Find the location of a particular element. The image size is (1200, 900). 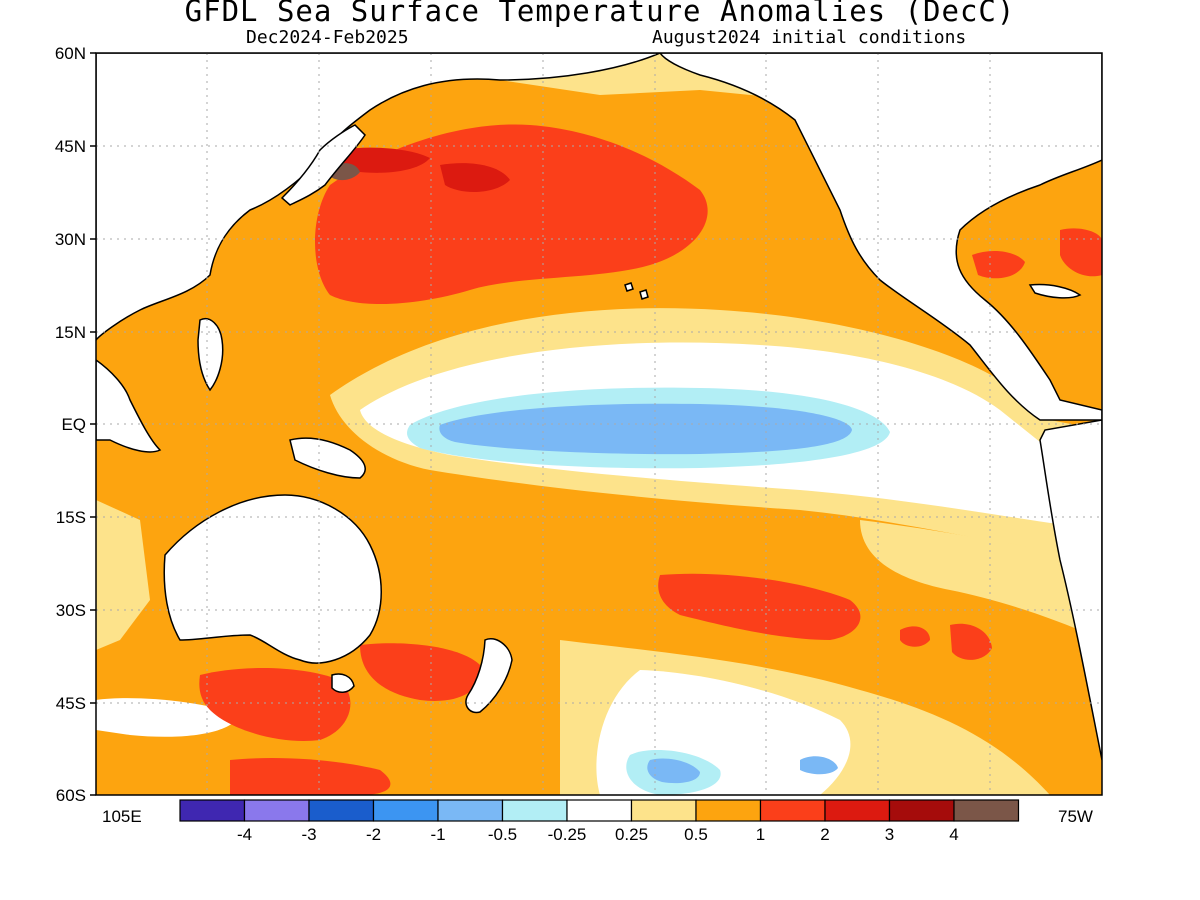

lat-label: 45S is located at coordinates (71, 703).